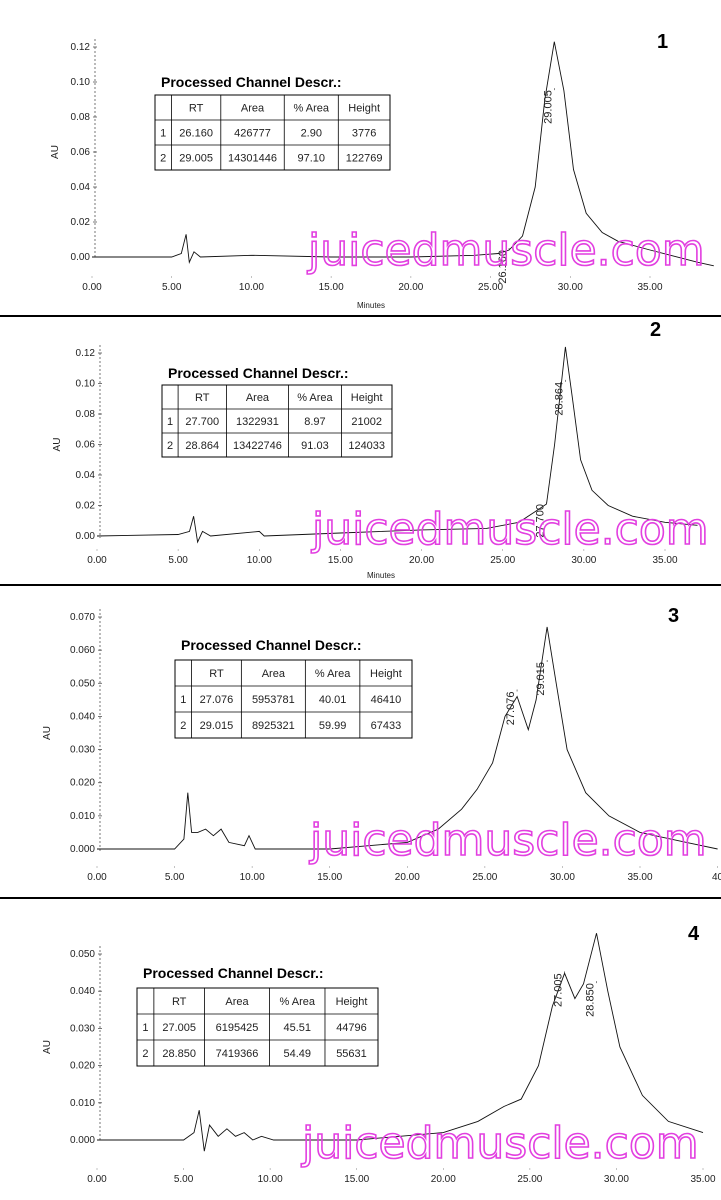 The image size is (721, 1200). I want to click on table-cell: 124033, so click(366, 446).